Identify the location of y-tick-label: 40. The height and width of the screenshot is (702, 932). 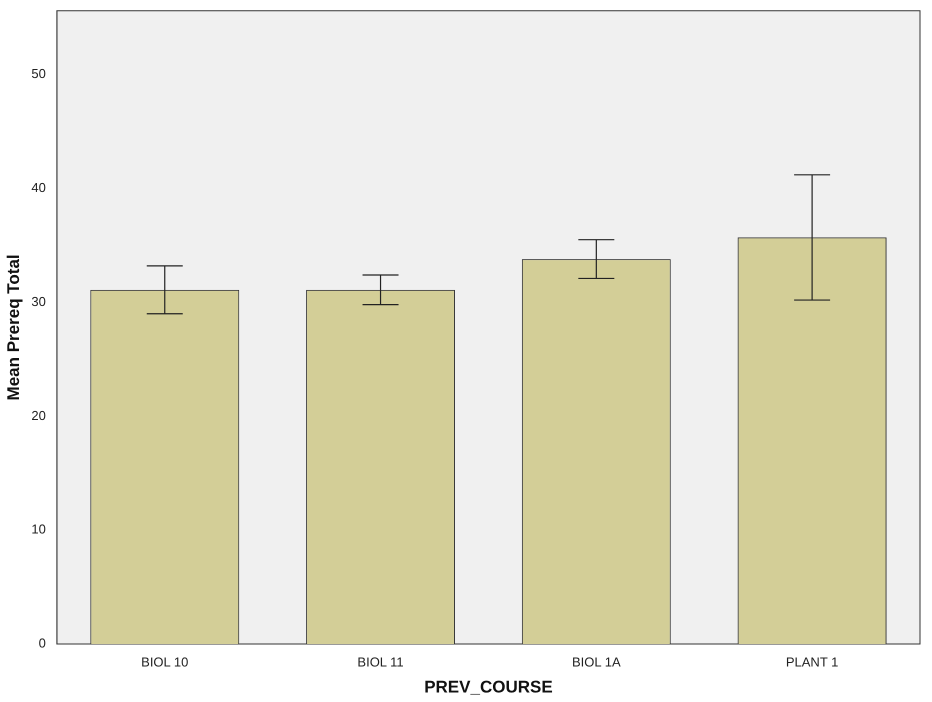
(38, 188).